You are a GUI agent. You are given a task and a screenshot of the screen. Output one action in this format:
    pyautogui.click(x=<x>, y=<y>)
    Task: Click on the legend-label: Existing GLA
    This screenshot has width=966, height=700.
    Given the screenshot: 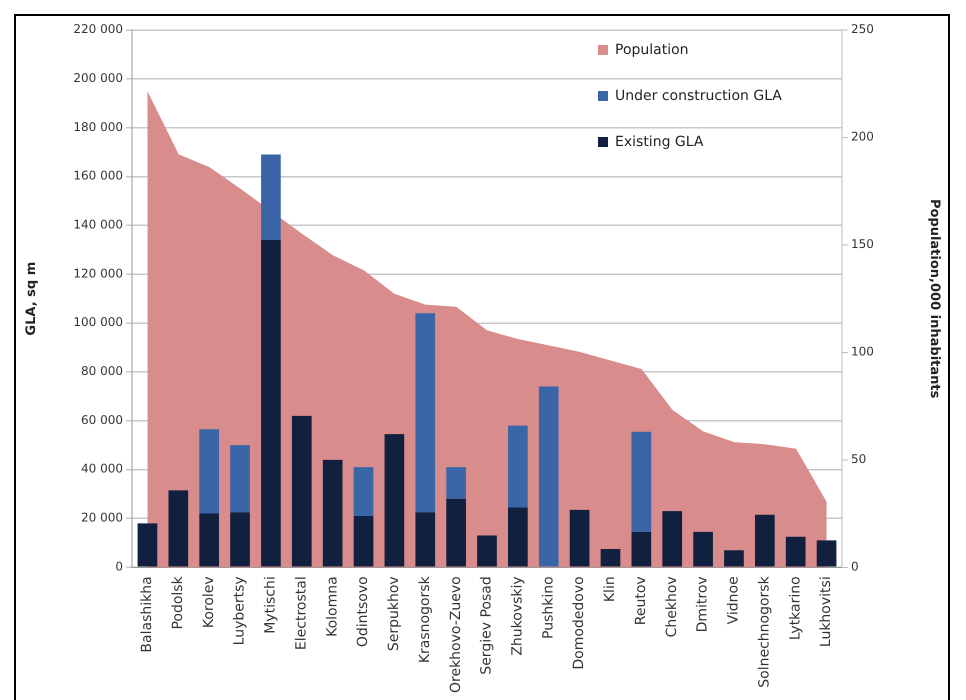 What is the action you would take?
    pyautogui.click(x=659, y=142)
    